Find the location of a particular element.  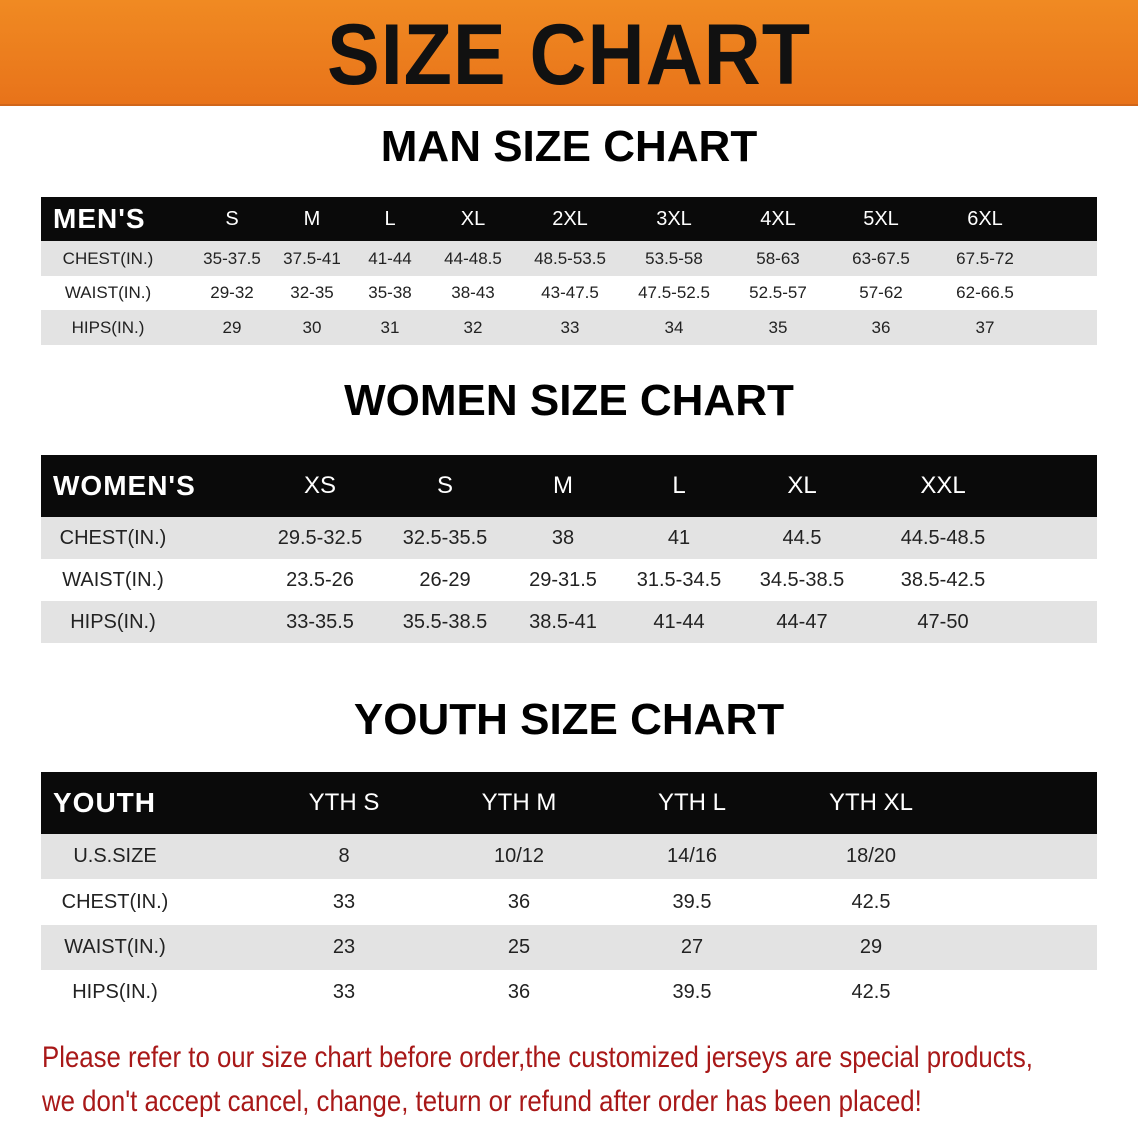

measurement-cell: 32-35 is located at coordinates (312, 292).